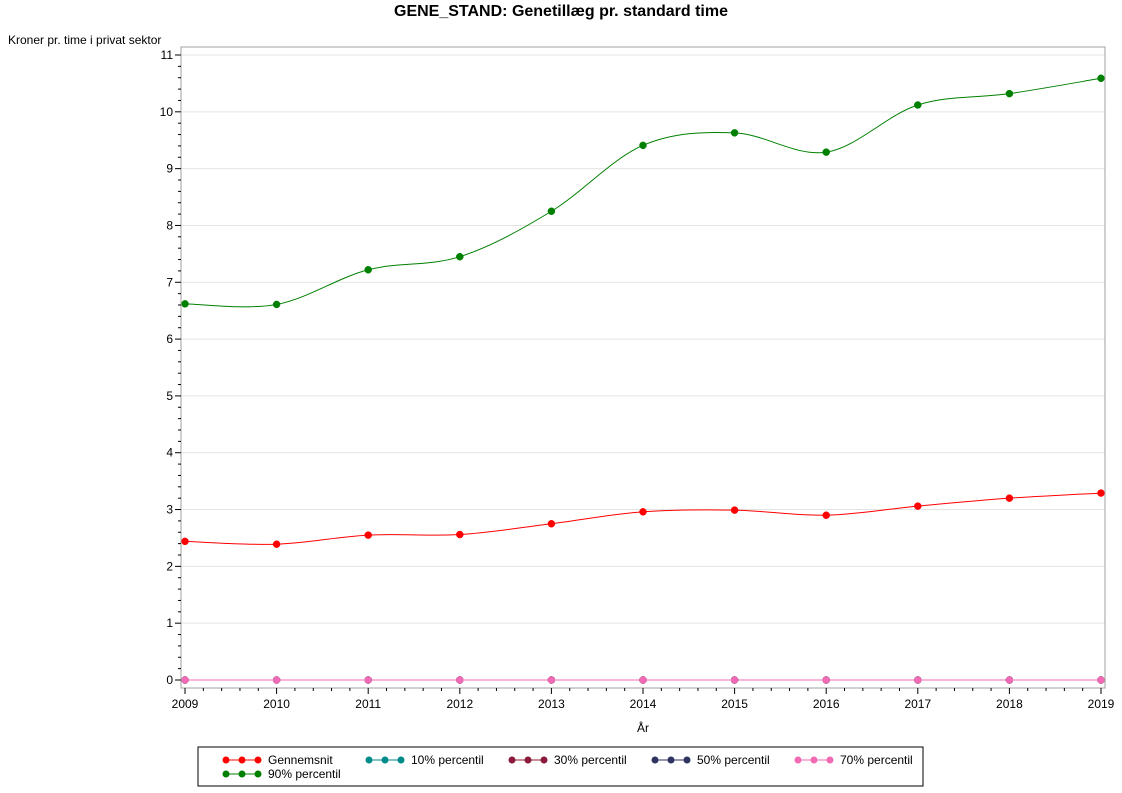  What do you see at coordinates (826, 515) in the screenshot?
I see `data-point-gennemsnit-2016` at bounding box center [826, 515].